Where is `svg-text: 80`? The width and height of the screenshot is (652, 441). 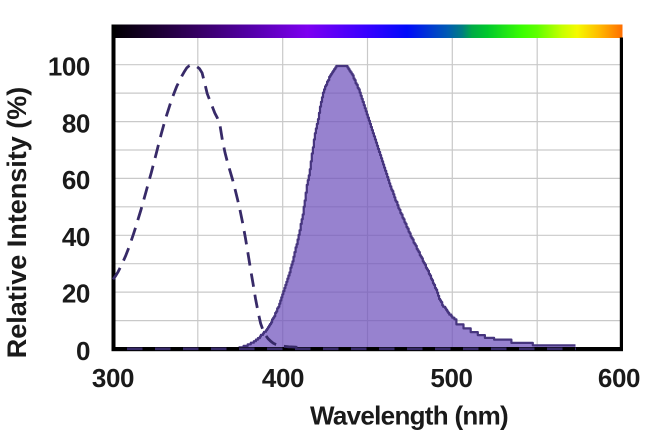
svg-text: 80 is located at coordinates (76, 123).